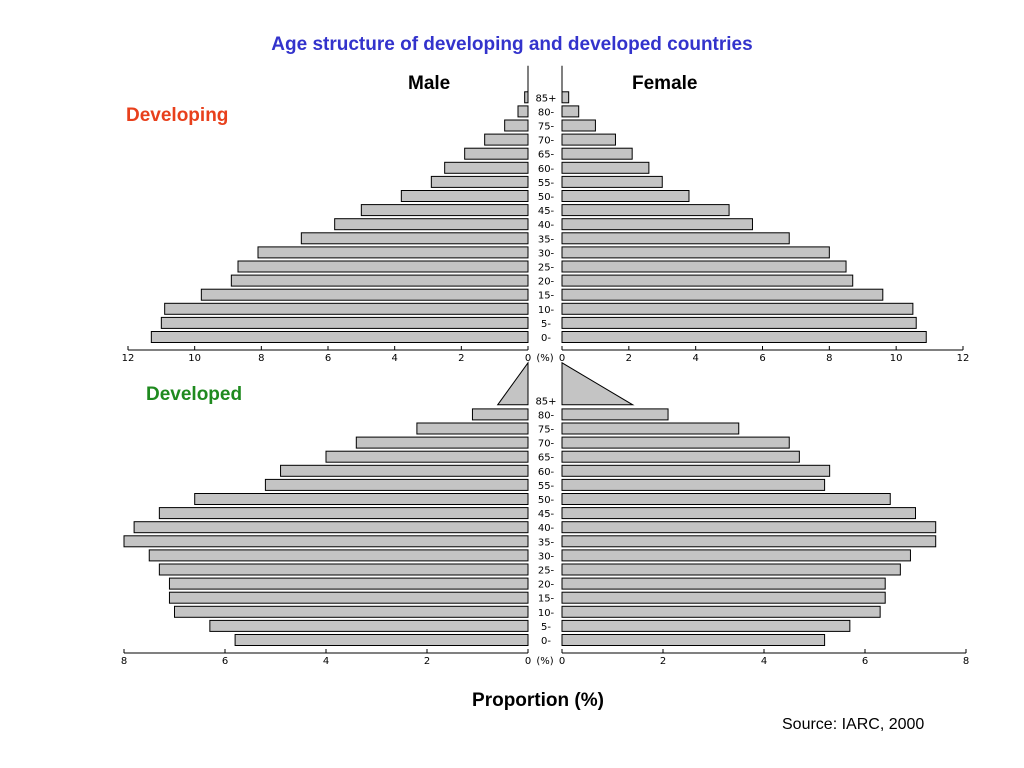  Describe the element at coordinates (764, 661) in the screenshot. I see `developed-female-tick-label: 4` at that location.